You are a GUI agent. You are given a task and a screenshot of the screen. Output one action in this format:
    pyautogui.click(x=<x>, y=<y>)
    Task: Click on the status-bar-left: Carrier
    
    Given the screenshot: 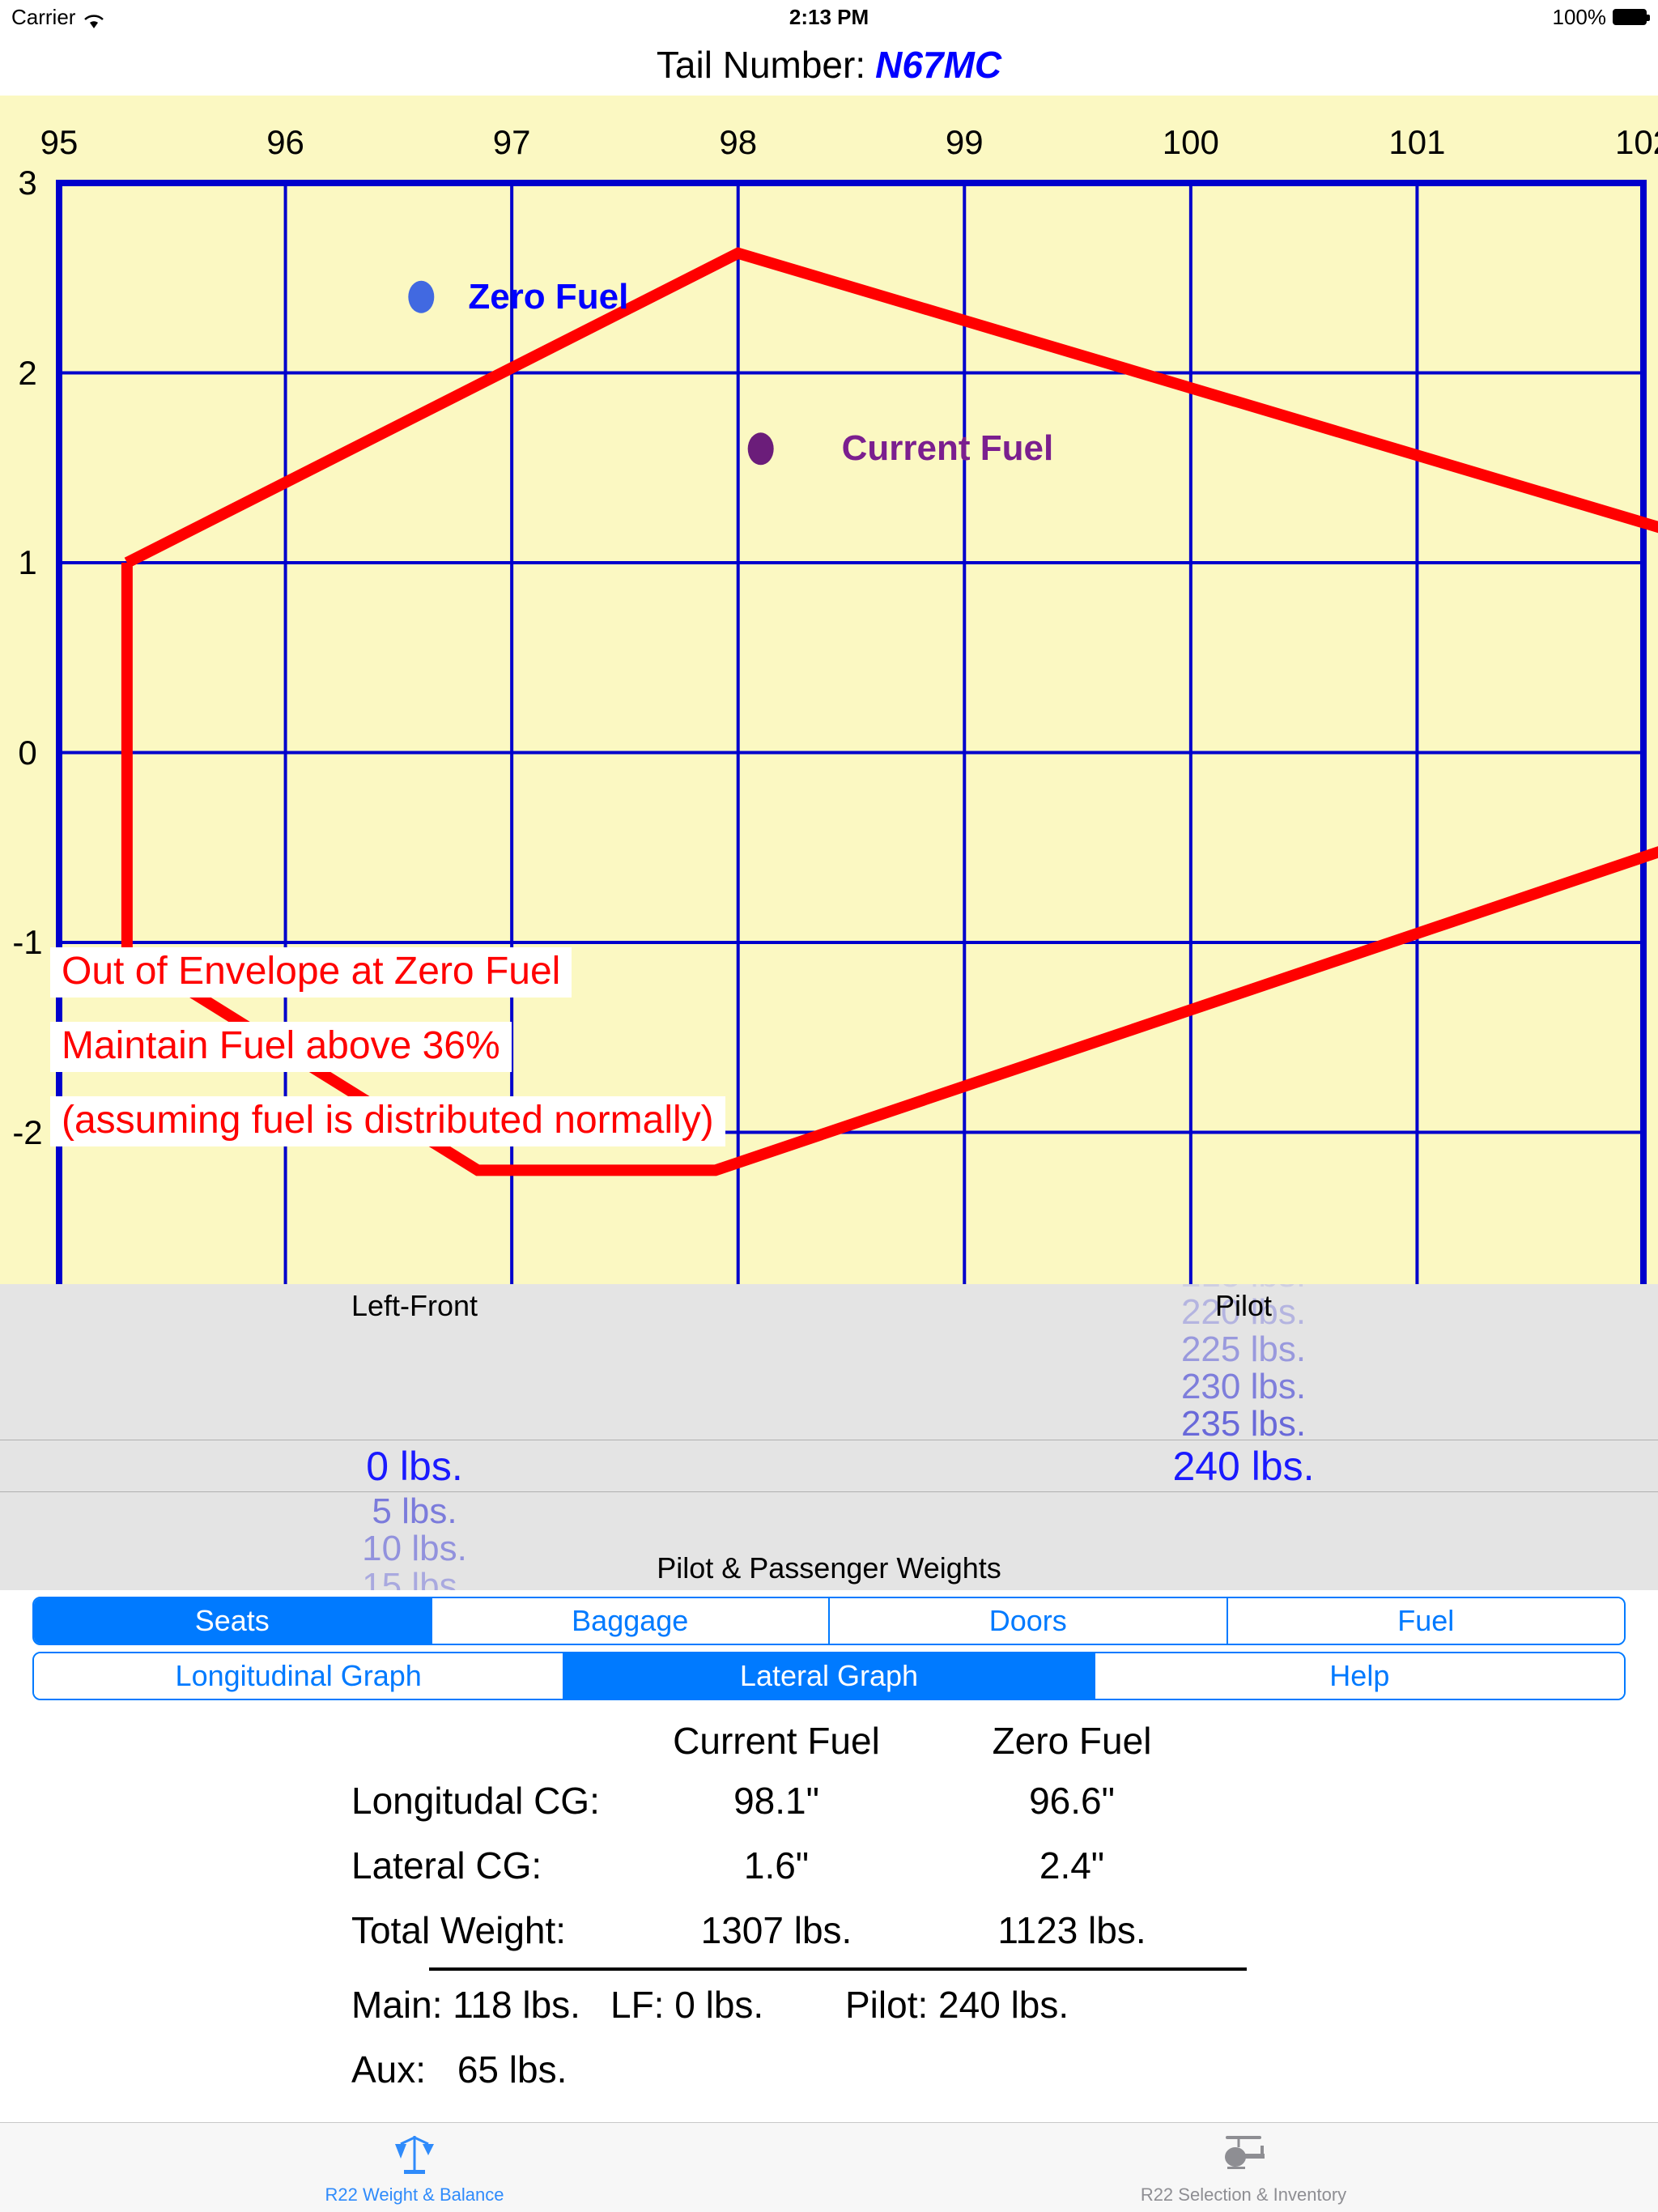 What is the action you would take?
    pyautogui.click(x=57, y=18)
    